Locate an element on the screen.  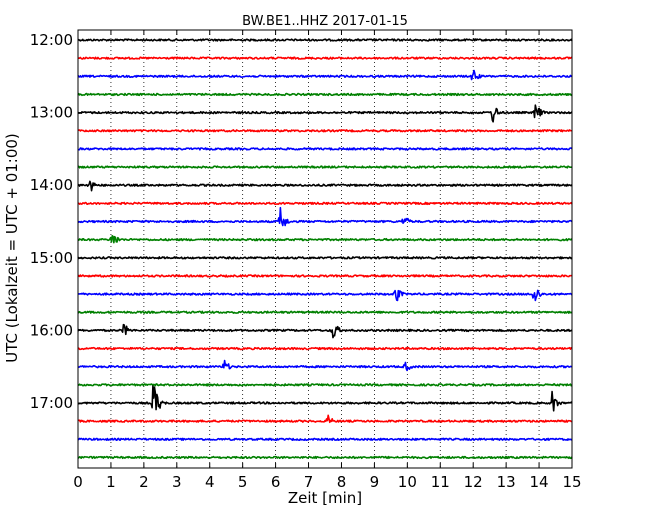
x-tick-label: 3 is located at coordinates (177, 482).